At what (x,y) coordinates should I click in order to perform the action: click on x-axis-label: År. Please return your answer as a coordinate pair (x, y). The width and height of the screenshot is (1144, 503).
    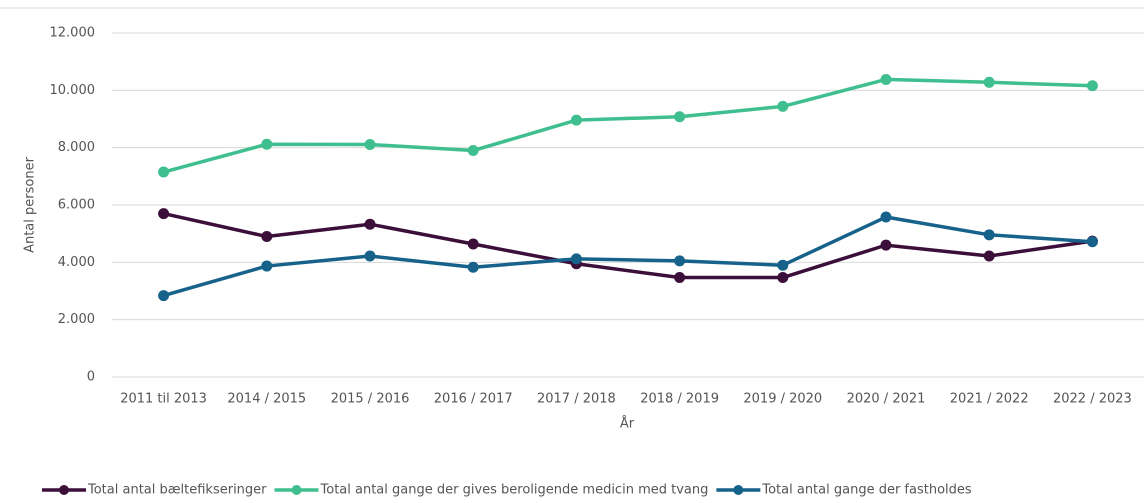
    Looking at the image, I should click on (627, 424).